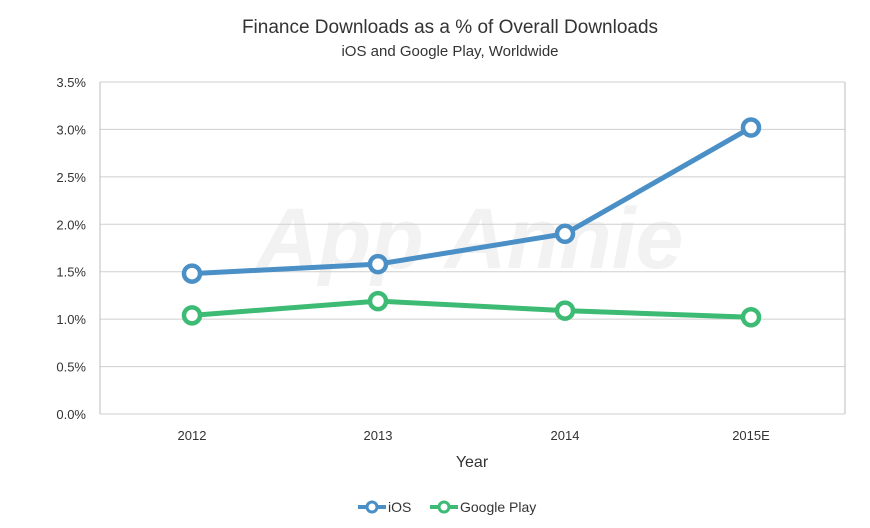  Describe the element at coordinates (751, 435) in the screenshot. I see `x-tick-label: 2015E` at that location.